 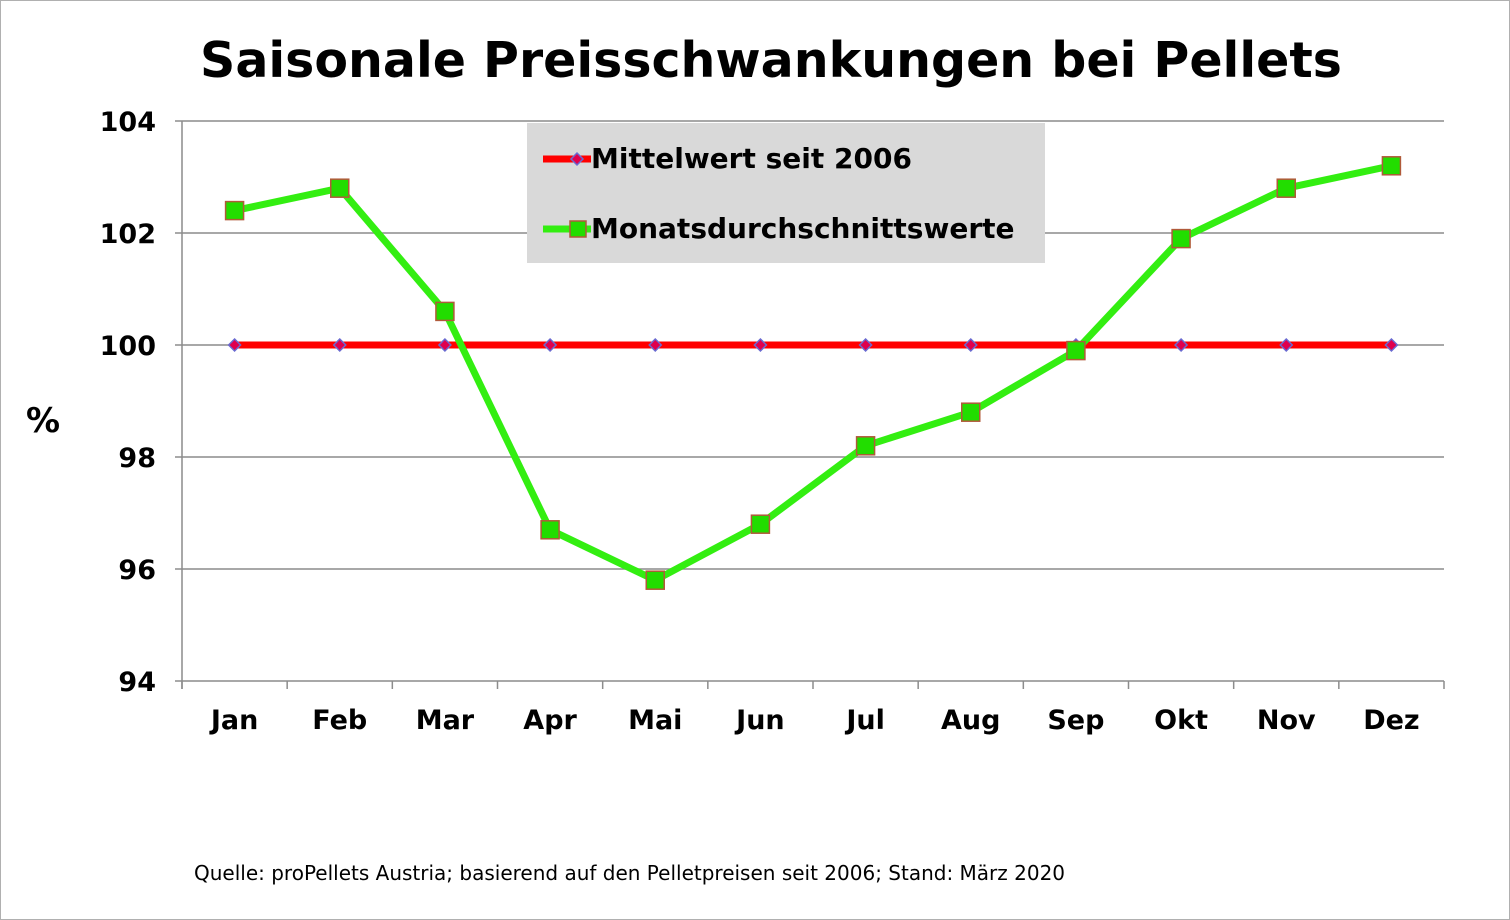 What do you see at coordinates (567, 229) in the screenshot?
I see `legend-swatch-monatsdurchschnitt` at bounding box center [567, 229].